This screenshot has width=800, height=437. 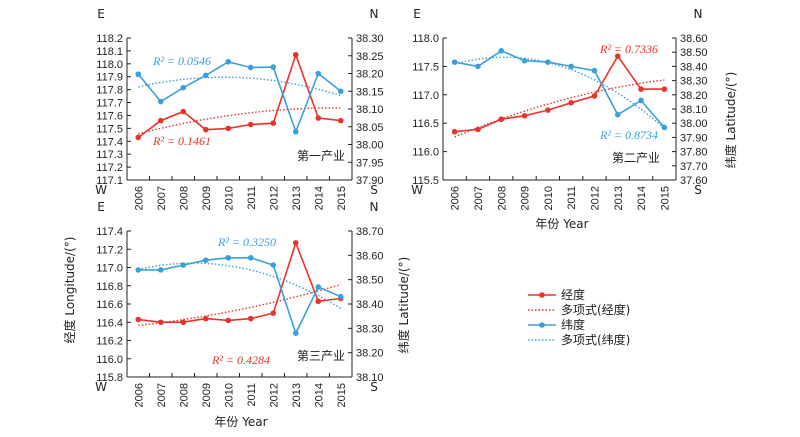 What do you see at coordinates (542, 295) in the screenshot?
I see `legend-swatch-marker` at bounding box center [542, 295].